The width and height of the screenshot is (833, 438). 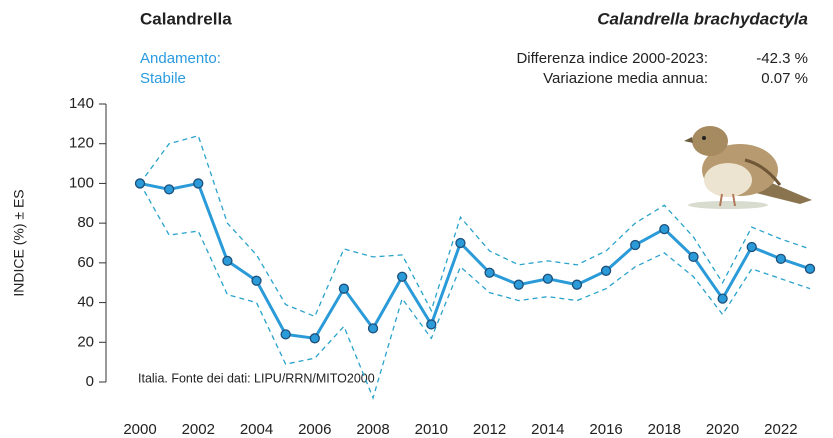 I want to click on stat-value: -42.3 %, so click(x=782, y=58).